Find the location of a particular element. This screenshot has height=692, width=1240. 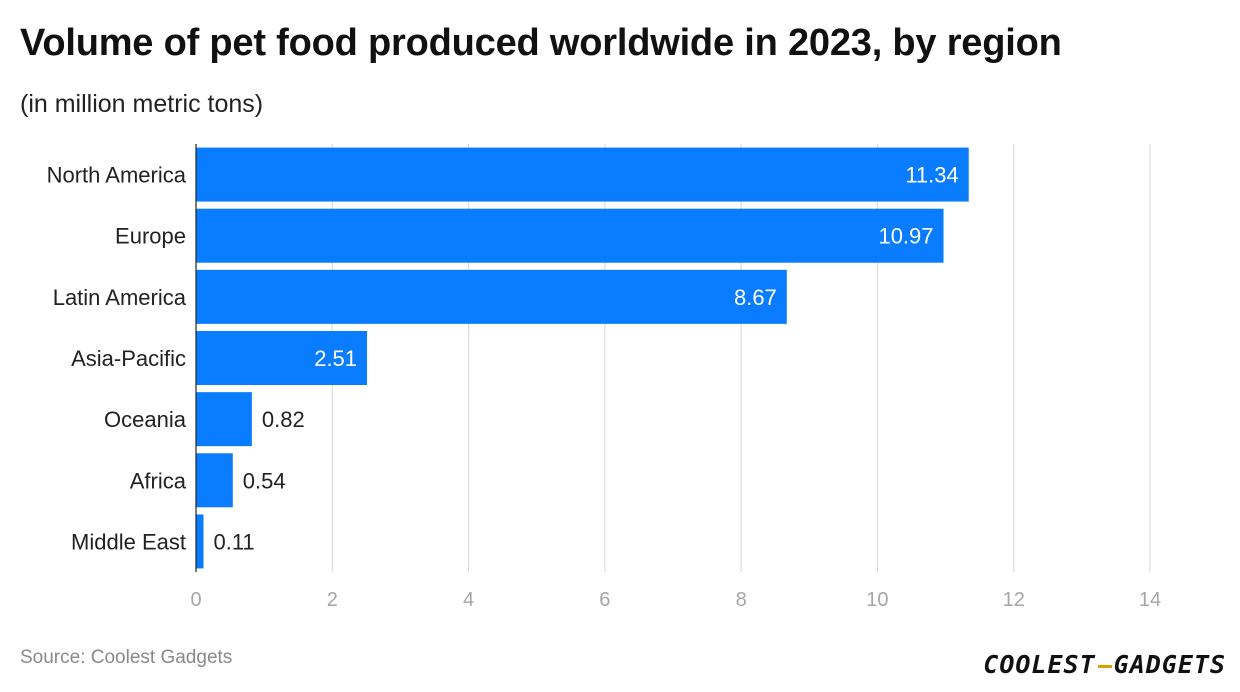

x-tick-label: 14 is located at coordinates (1150, 600).